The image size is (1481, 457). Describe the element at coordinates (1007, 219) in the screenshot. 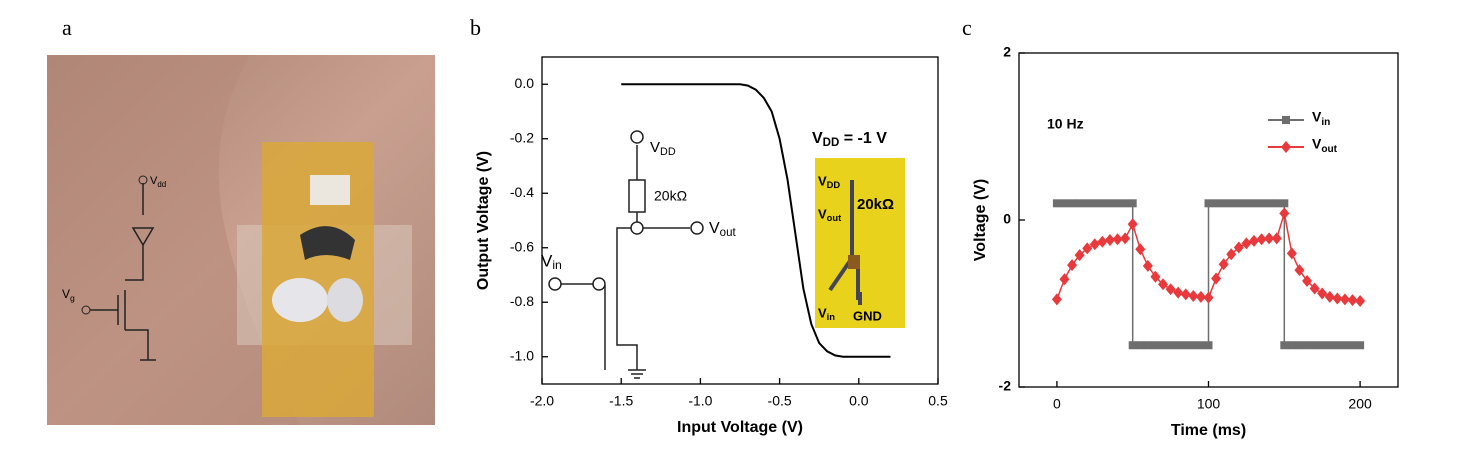

I see `y-tick-label: 0` at that location.